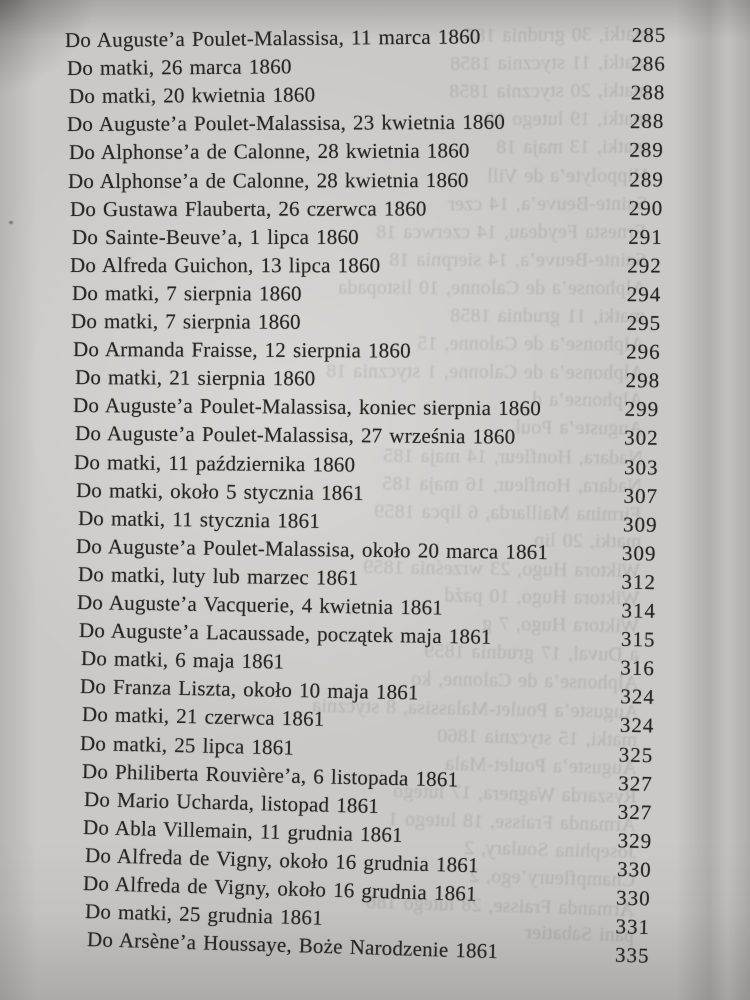 Image resolution: width=750 pixels, height=1000 pixels. What do you see at coordinates (366, 68) in the screenshot?
I see `toc-row: Do matki, 26 marca 1860 286` at bounding box center [366, 68].